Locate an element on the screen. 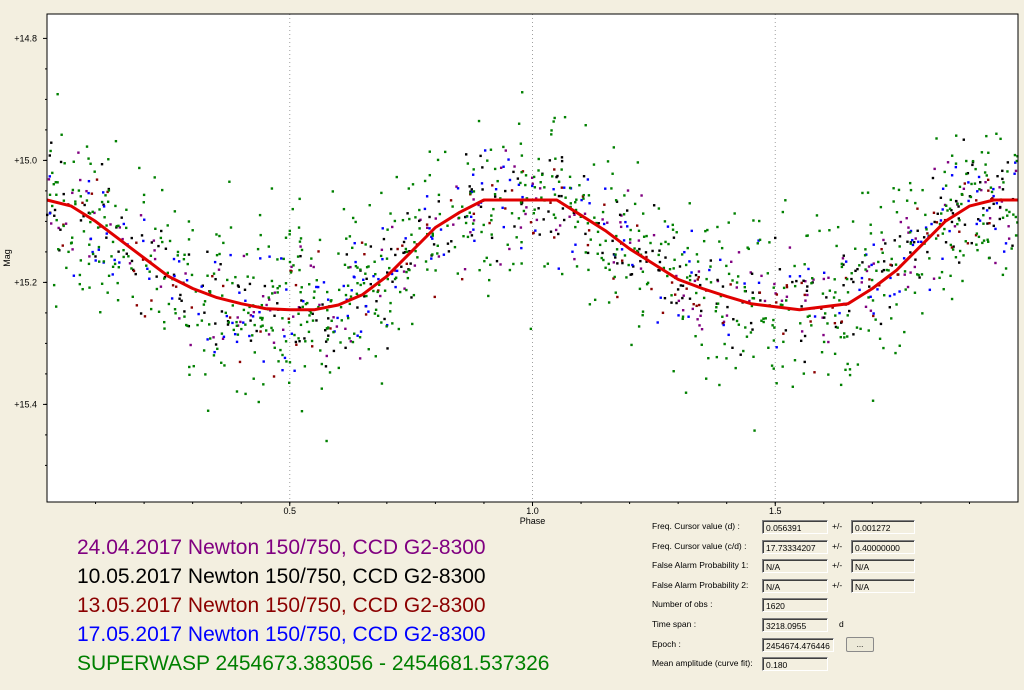 This screenshot has height=690, width=1024. epoch-field: 2454674.476446 is located at coordinates (798, 644).